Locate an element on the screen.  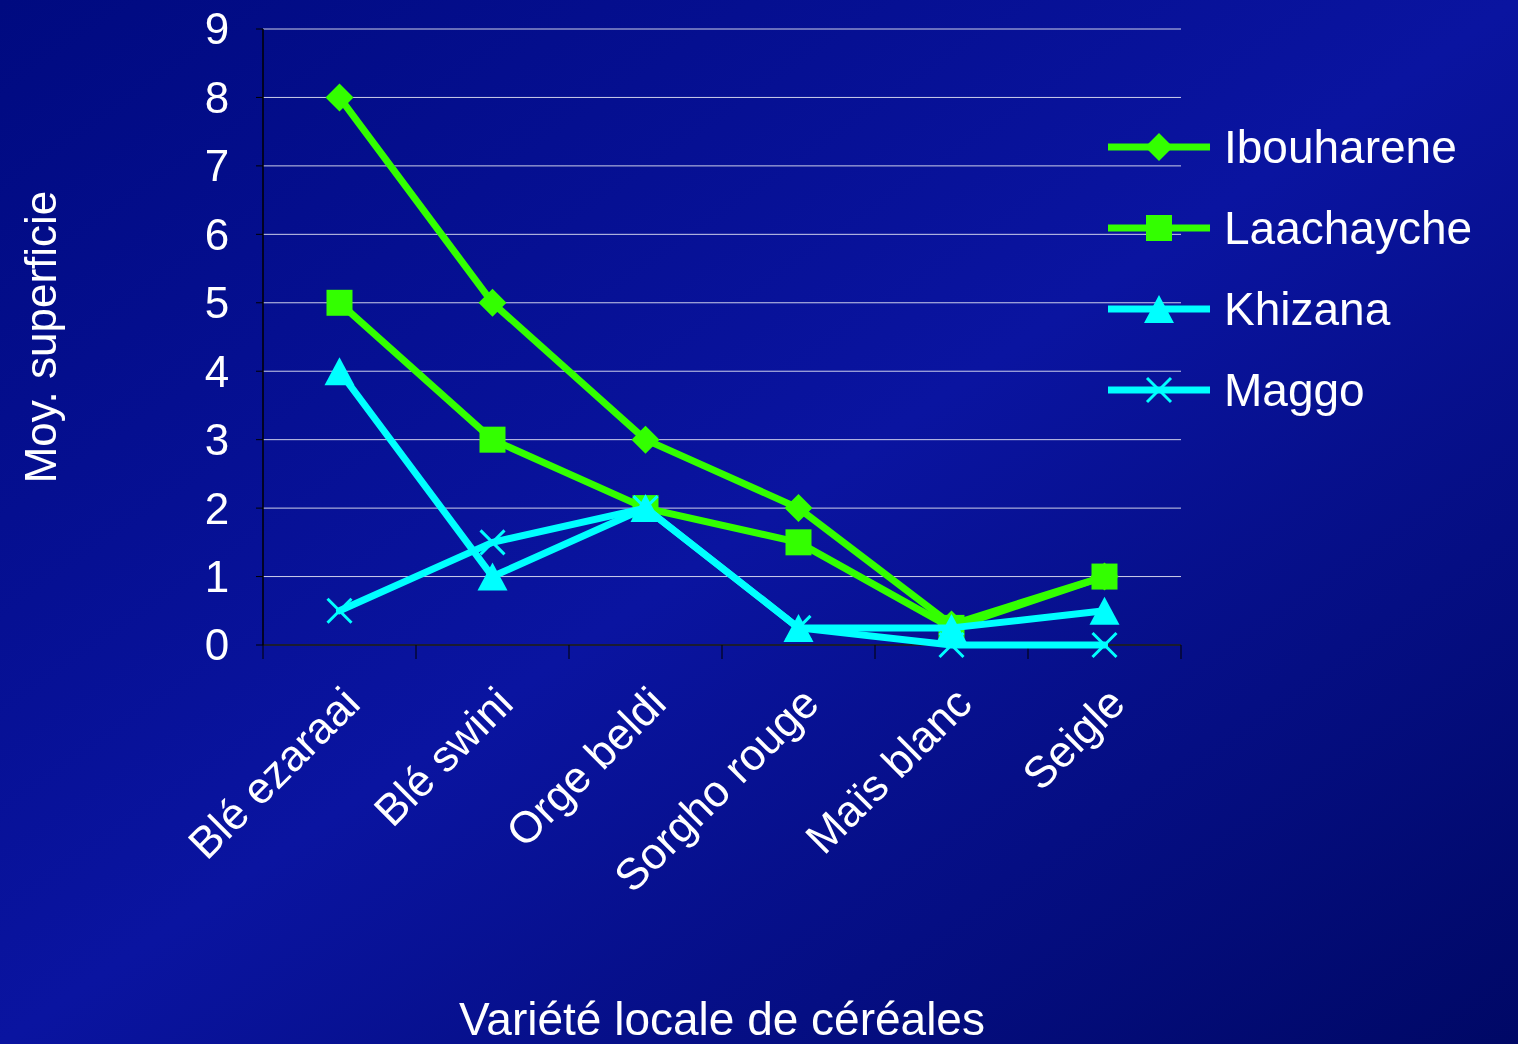
y-tick-label: 6 is located at coordinates (217, 234).